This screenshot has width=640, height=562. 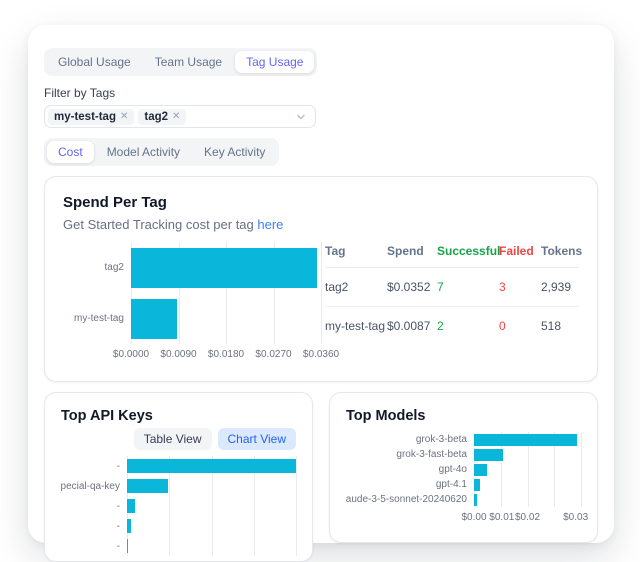 I want to click on cell-tokens: 2,939, so click(x=556, y=287).